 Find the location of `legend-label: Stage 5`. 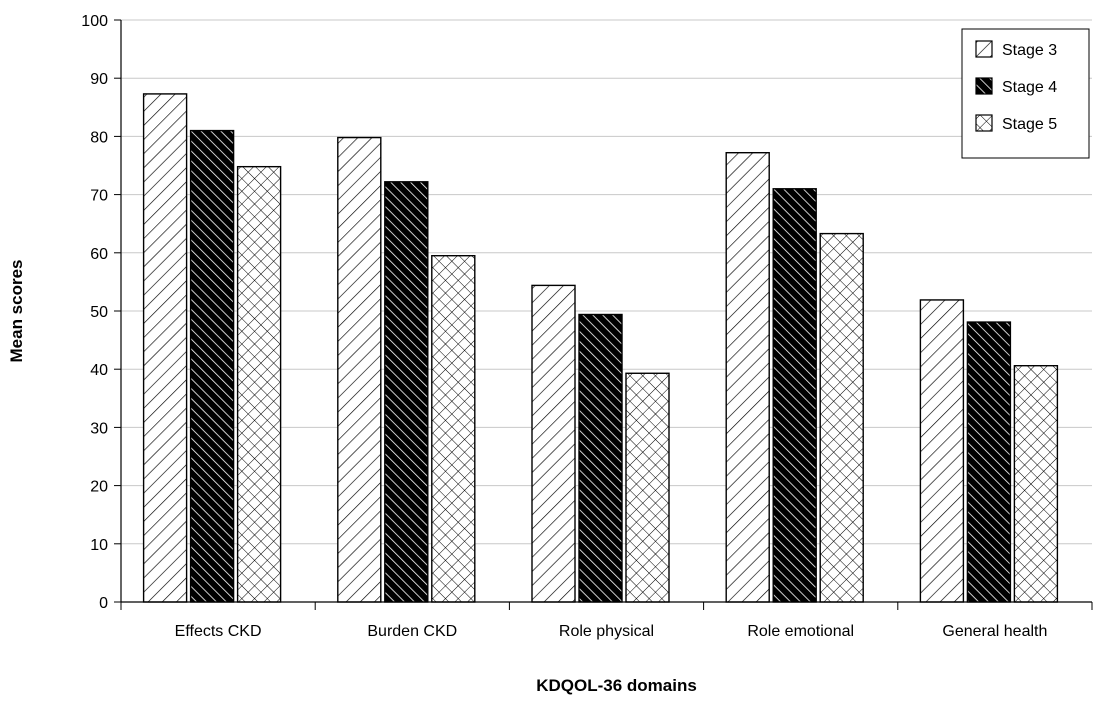

legend-label: Stage 5 is located at coordinates (1029, 124).